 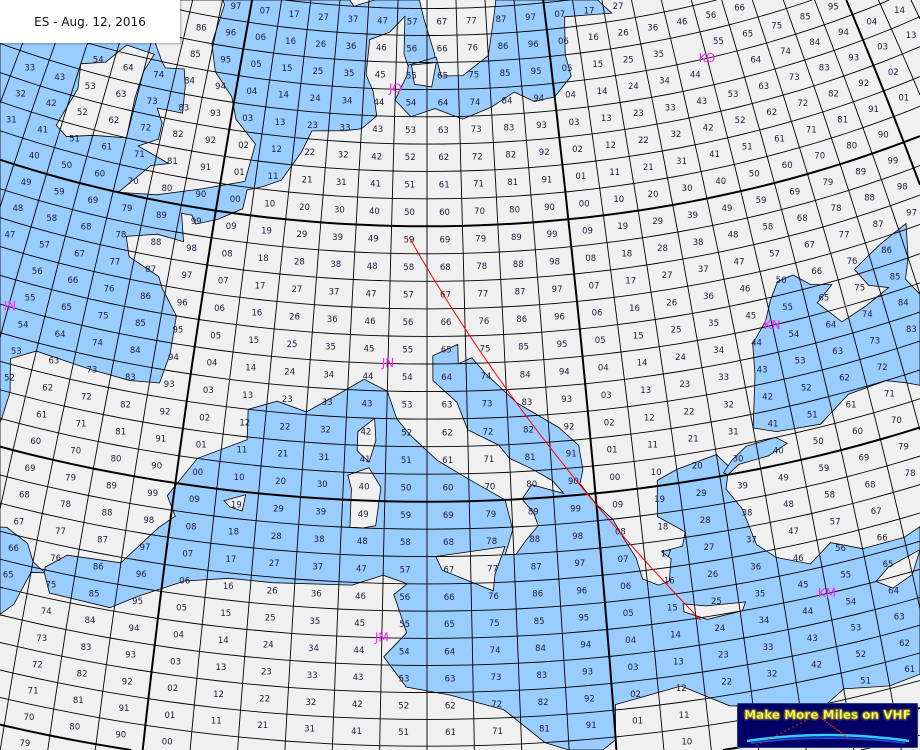 I want to click on grid-square-label: 14, so click(x=642, y=364).